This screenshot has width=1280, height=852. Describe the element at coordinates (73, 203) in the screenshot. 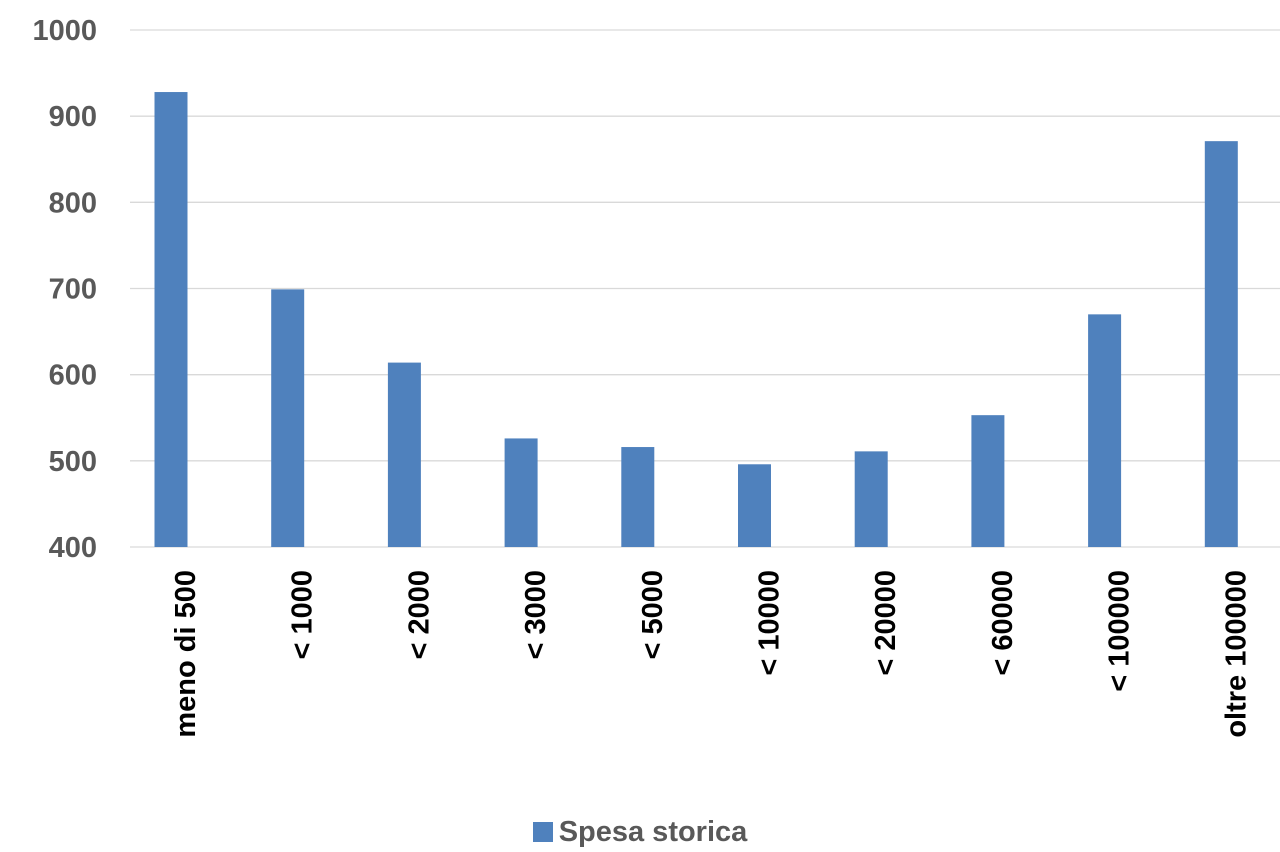

I see `y-tick-label: 800` at that location.